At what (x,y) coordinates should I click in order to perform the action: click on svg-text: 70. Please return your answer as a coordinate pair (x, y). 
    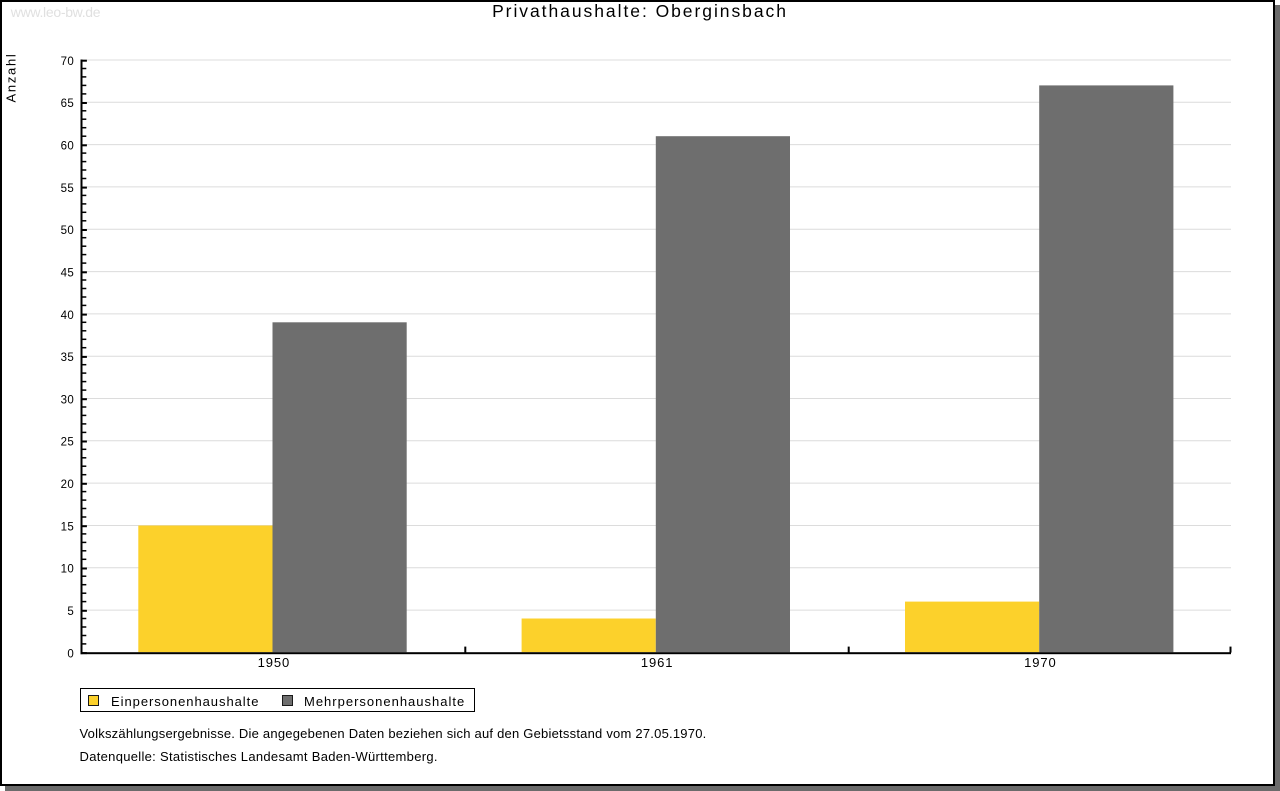
    Looking at the image, I should click on (68, 62).